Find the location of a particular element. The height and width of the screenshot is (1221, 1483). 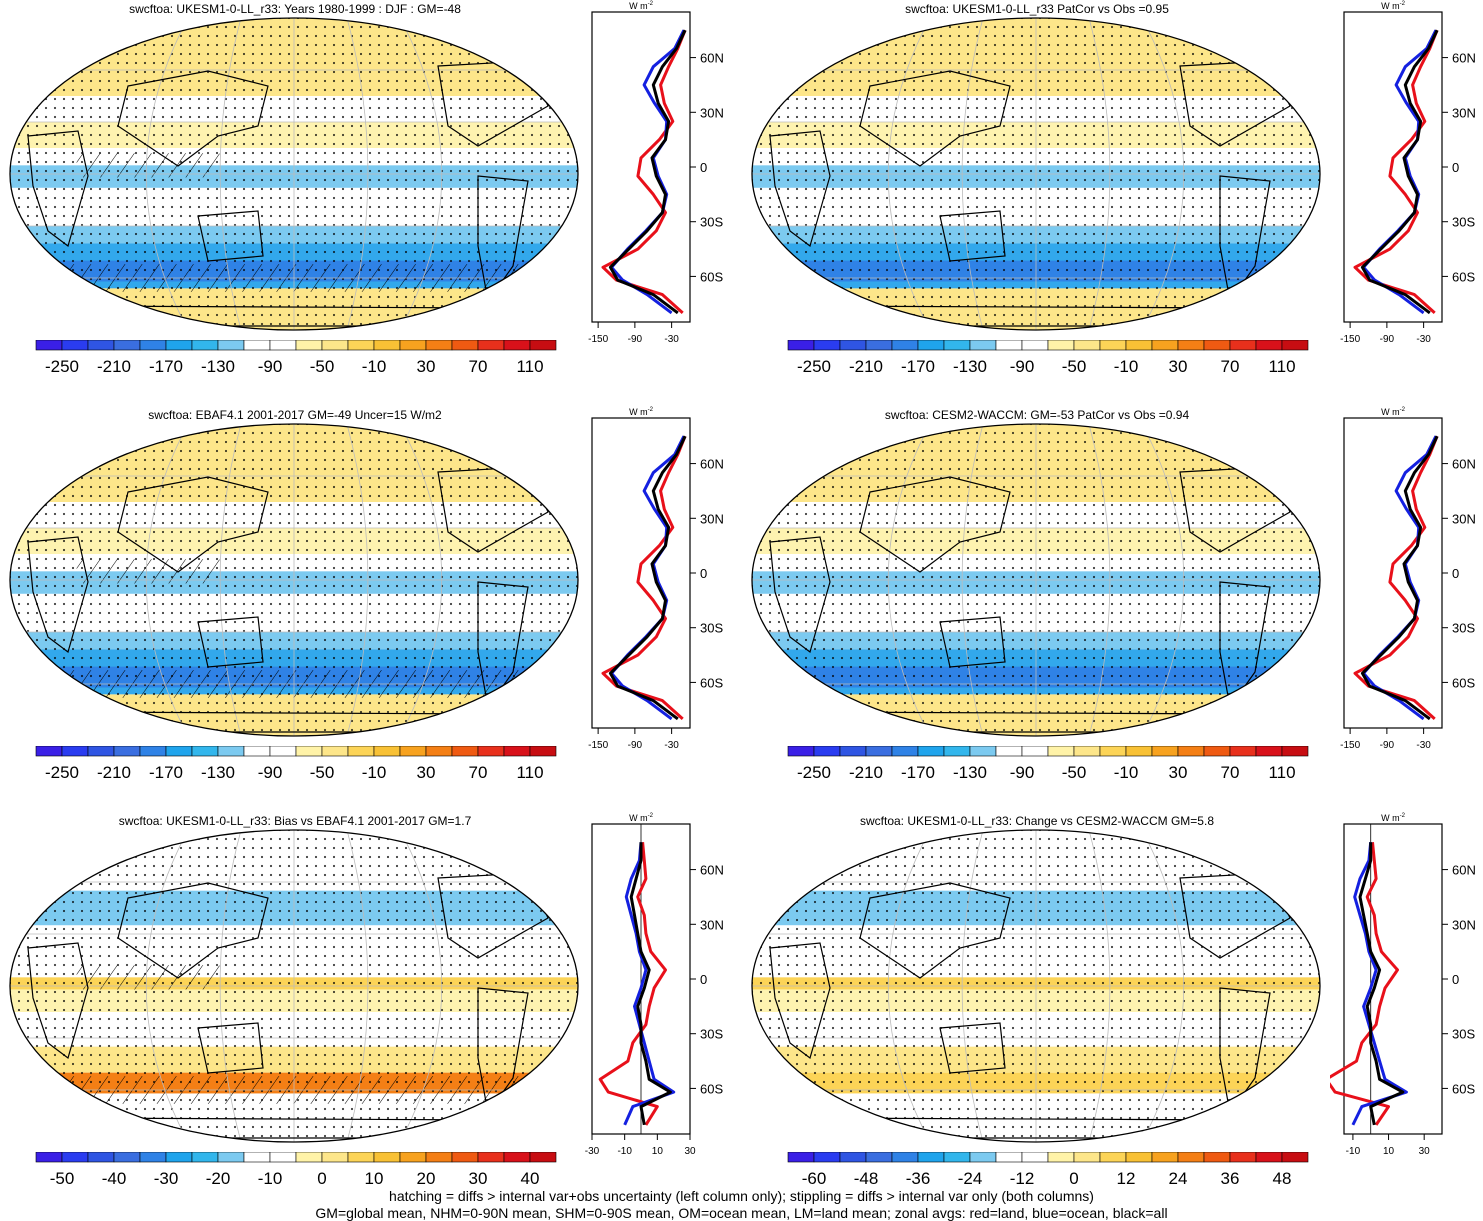

zonal-unit-superscript: -2 is located at coordinates (1403, 816).